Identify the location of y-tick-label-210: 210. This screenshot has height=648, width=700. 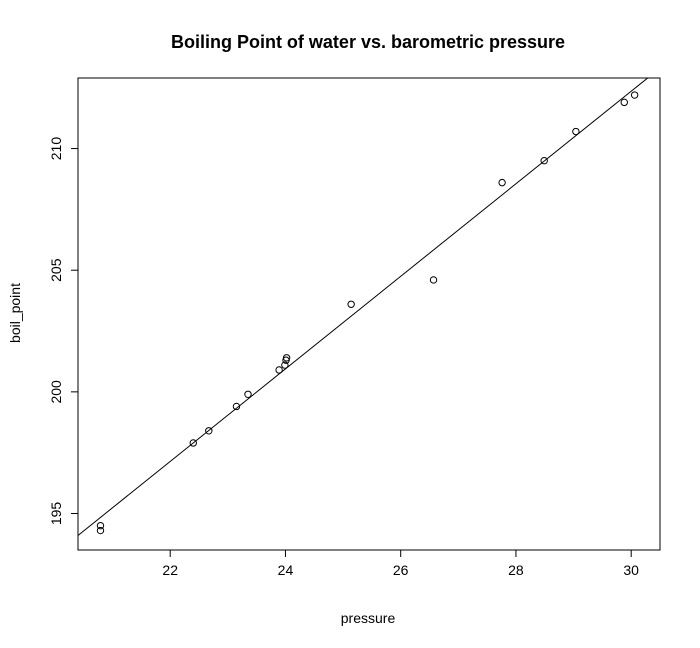
(56, 149).